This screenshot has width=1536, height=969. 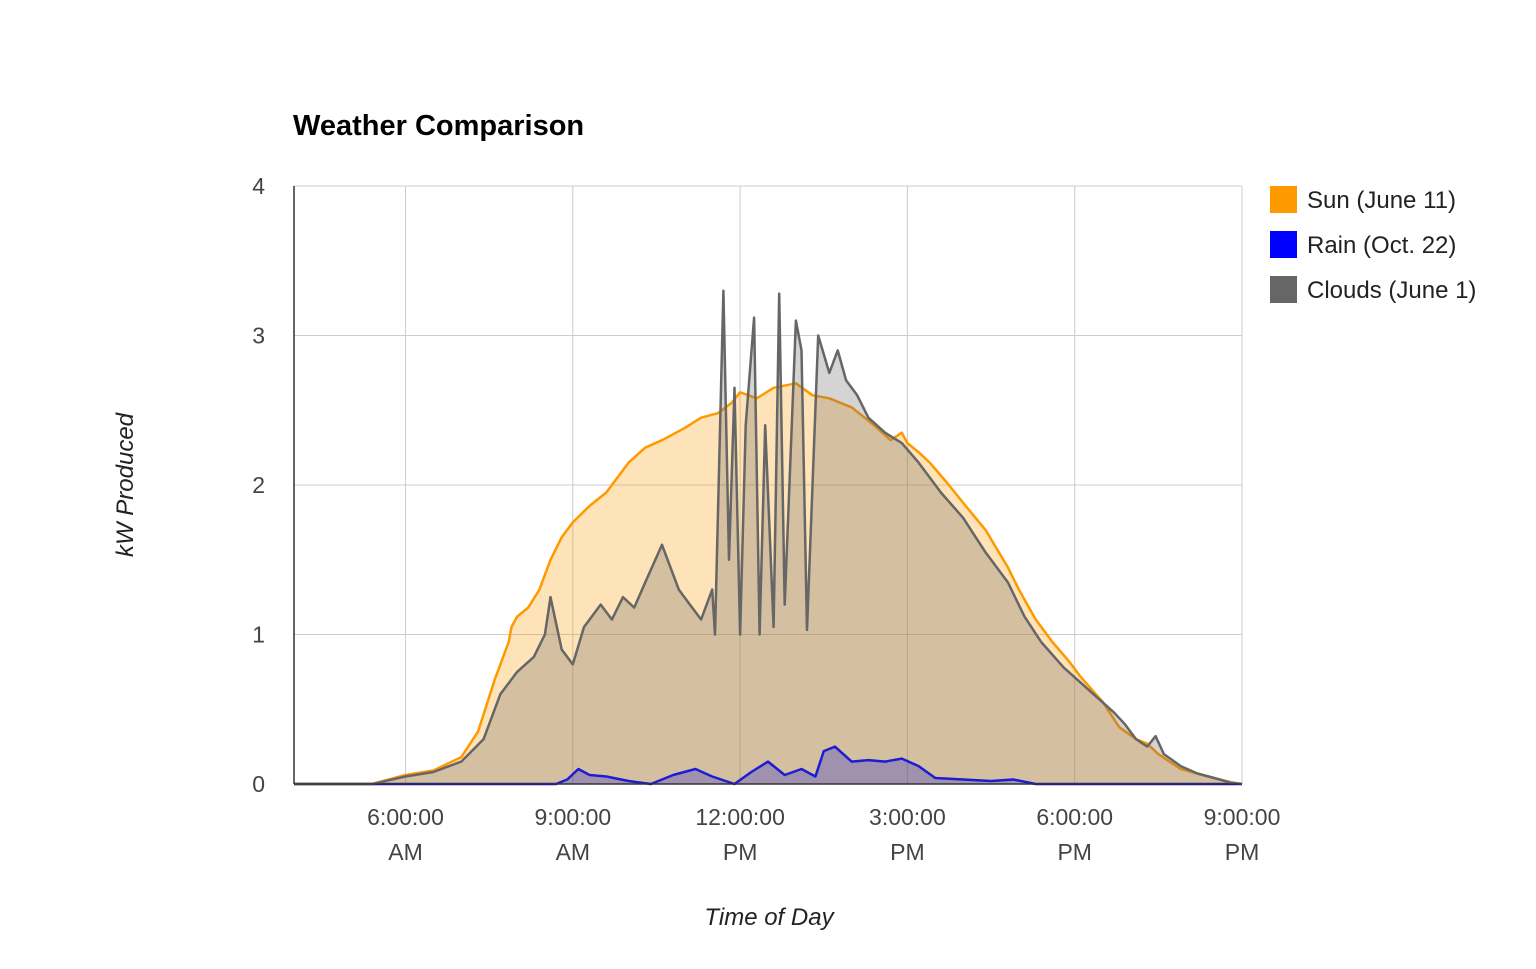 I want to click on x-tick-2: 12:00:00 PM, so click(x=740, y=834).